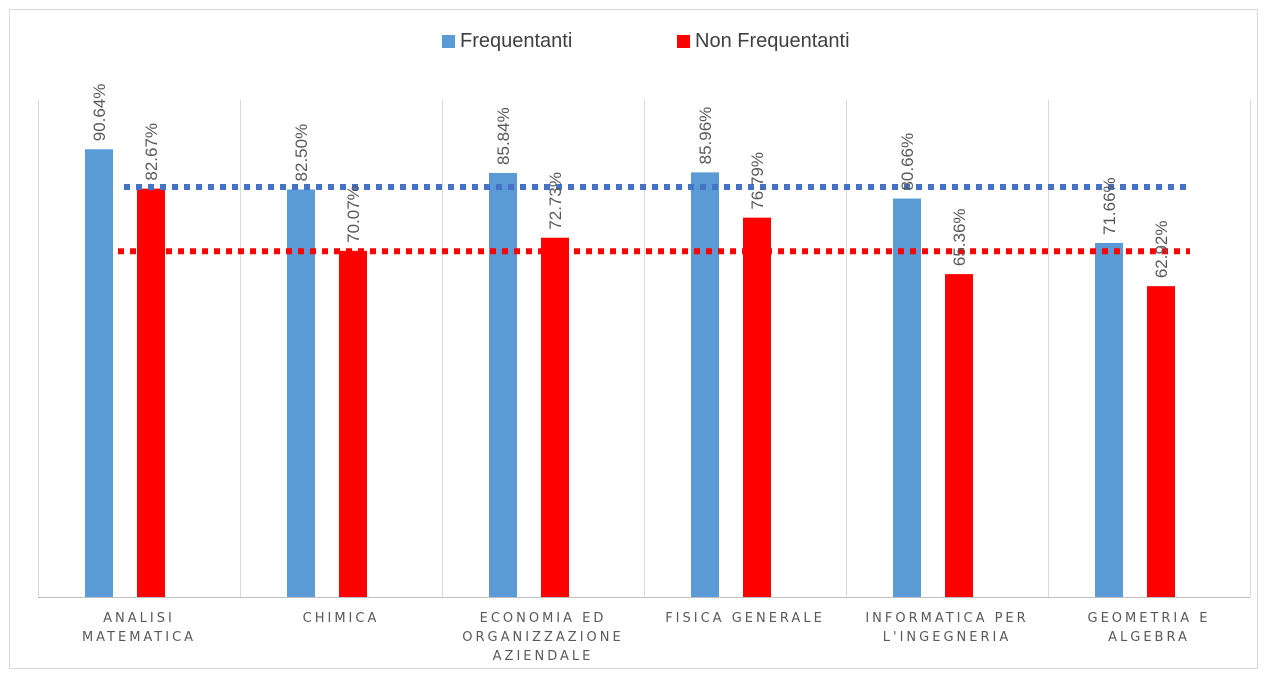  I want to click on legend-swatch-non-frequentanti, so click(683, 41).